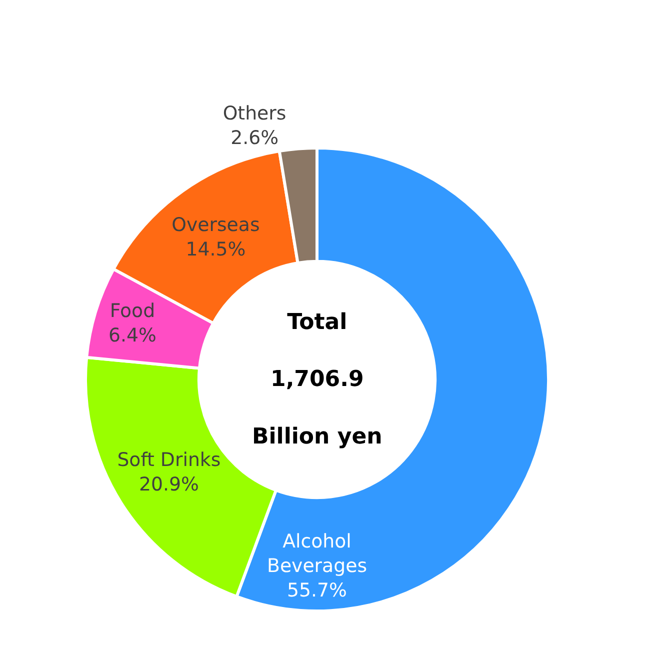 The width and height of the screenshot is (663, 649). I want to click on slice-label: Overseas, so click(216, 225).